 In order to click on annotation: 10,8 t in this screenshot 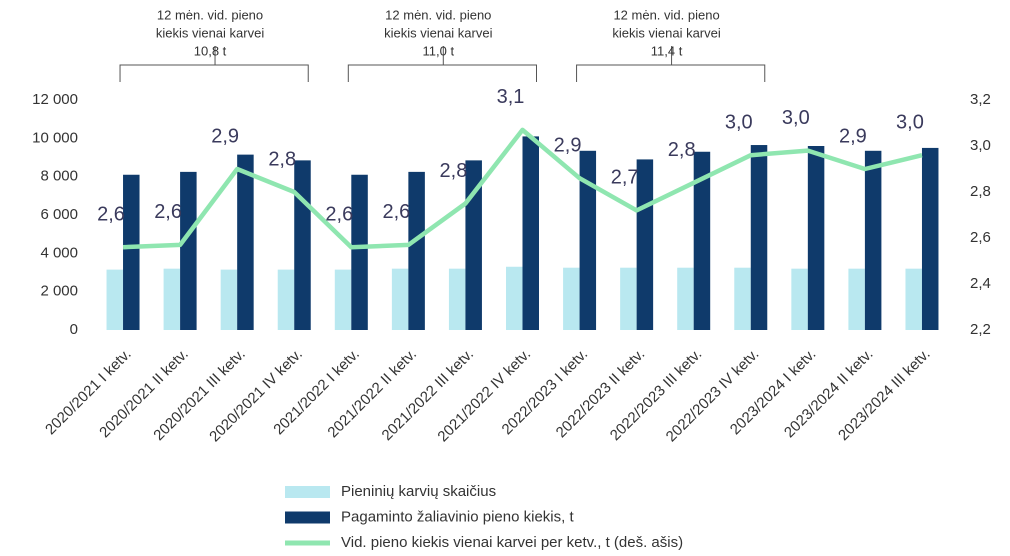, I will do `click(210, 50)`.